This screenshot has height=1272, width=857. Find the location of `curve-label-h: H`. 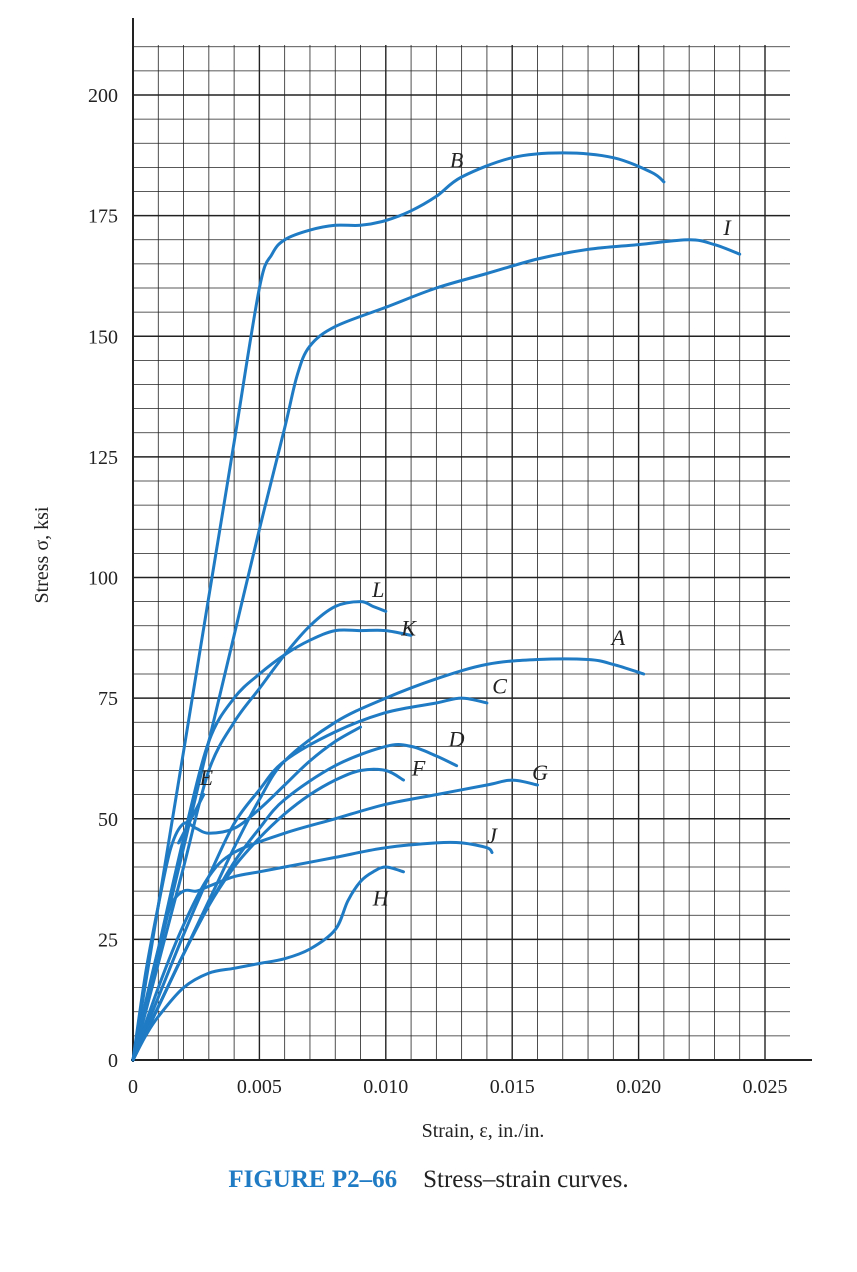

curve-label-h: H is located at coordinates (381, 898).